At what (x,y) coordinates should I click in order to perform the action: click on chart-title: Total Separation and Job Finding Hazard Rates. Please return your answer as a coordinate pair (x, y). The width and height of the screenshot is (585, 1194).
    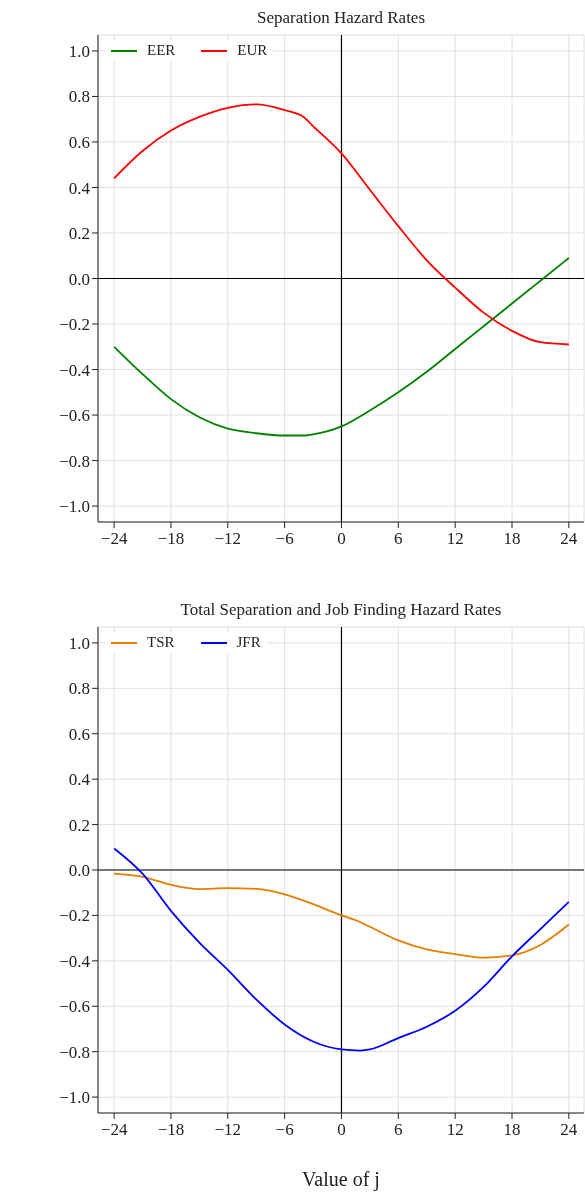
    Looking at the image, I should click on (341, 610).